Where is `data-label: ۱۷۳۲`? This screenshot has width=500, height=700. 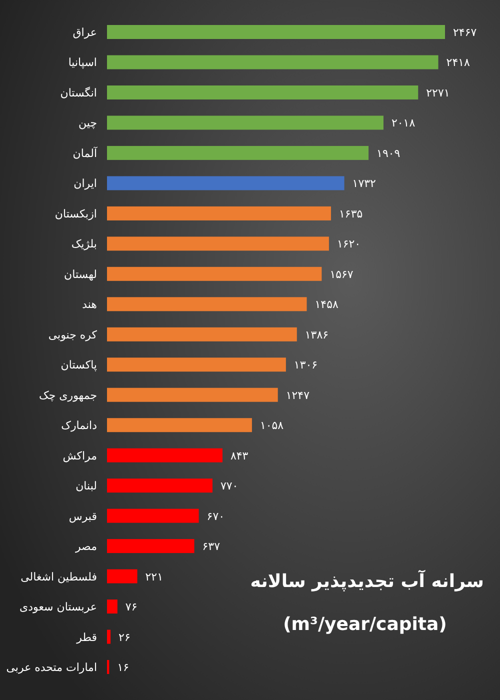
data-label: ۱۷۳۲ is located at coordinates (364, 183).